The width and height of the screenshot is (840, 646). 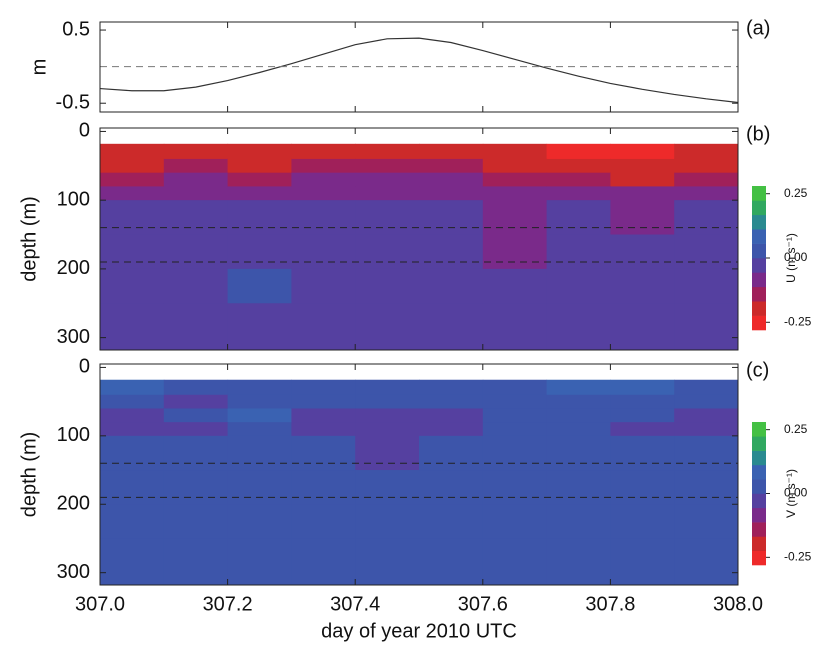 I want to click on panel-label: (a), so click(x=758, y=28).